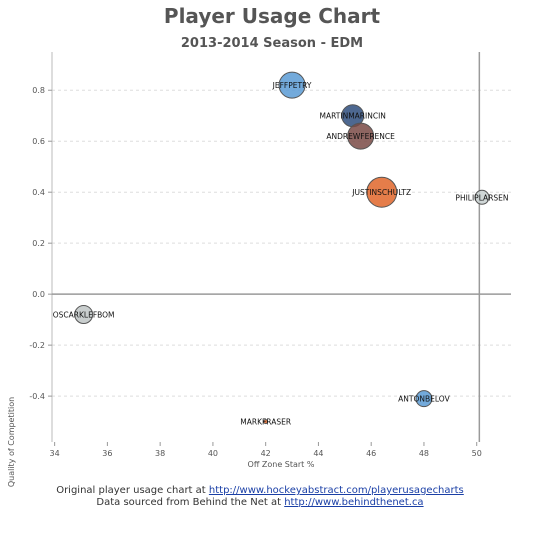 This screenshot has height=544, width=536. I want to click on y-tick-label: 0.2, so click(38, 243).